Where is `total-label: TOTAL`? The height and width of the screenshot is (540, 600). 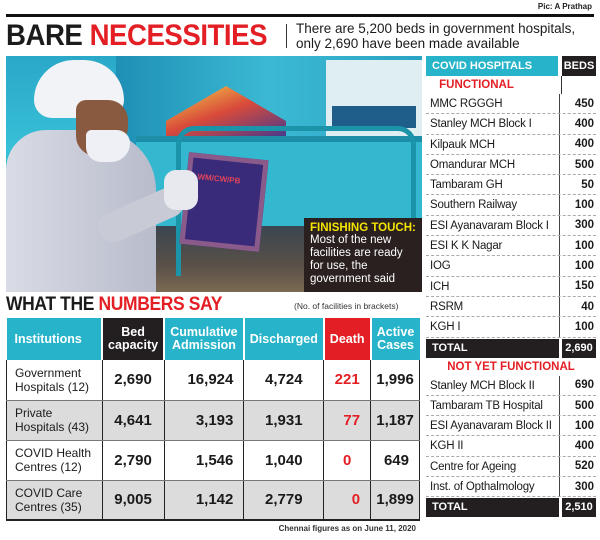 total-label: TOTAL is located at coordinates (492, 508).